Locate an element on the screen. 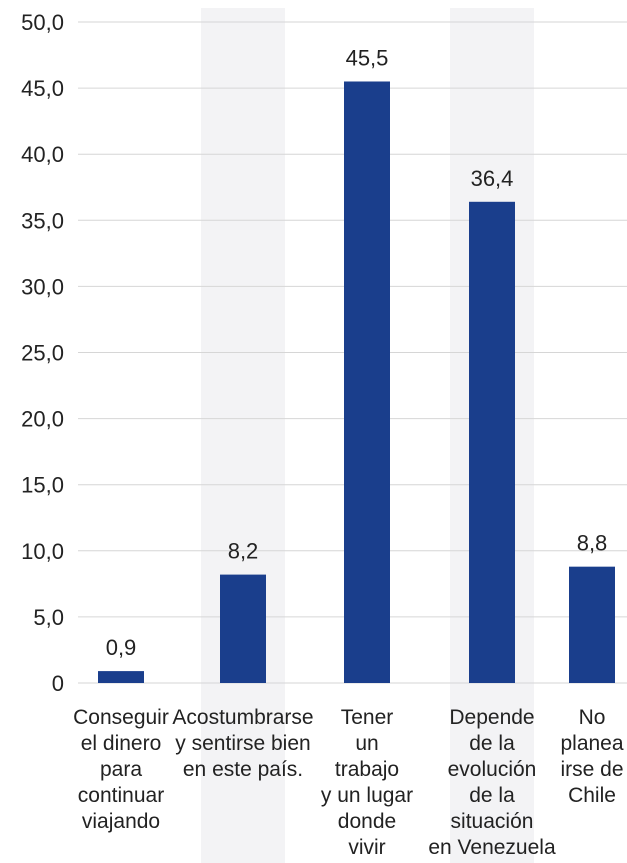 The width and height of the screenshot is (627, 863). y-tick-label: 35,0 is located at coordinates (42, 220).